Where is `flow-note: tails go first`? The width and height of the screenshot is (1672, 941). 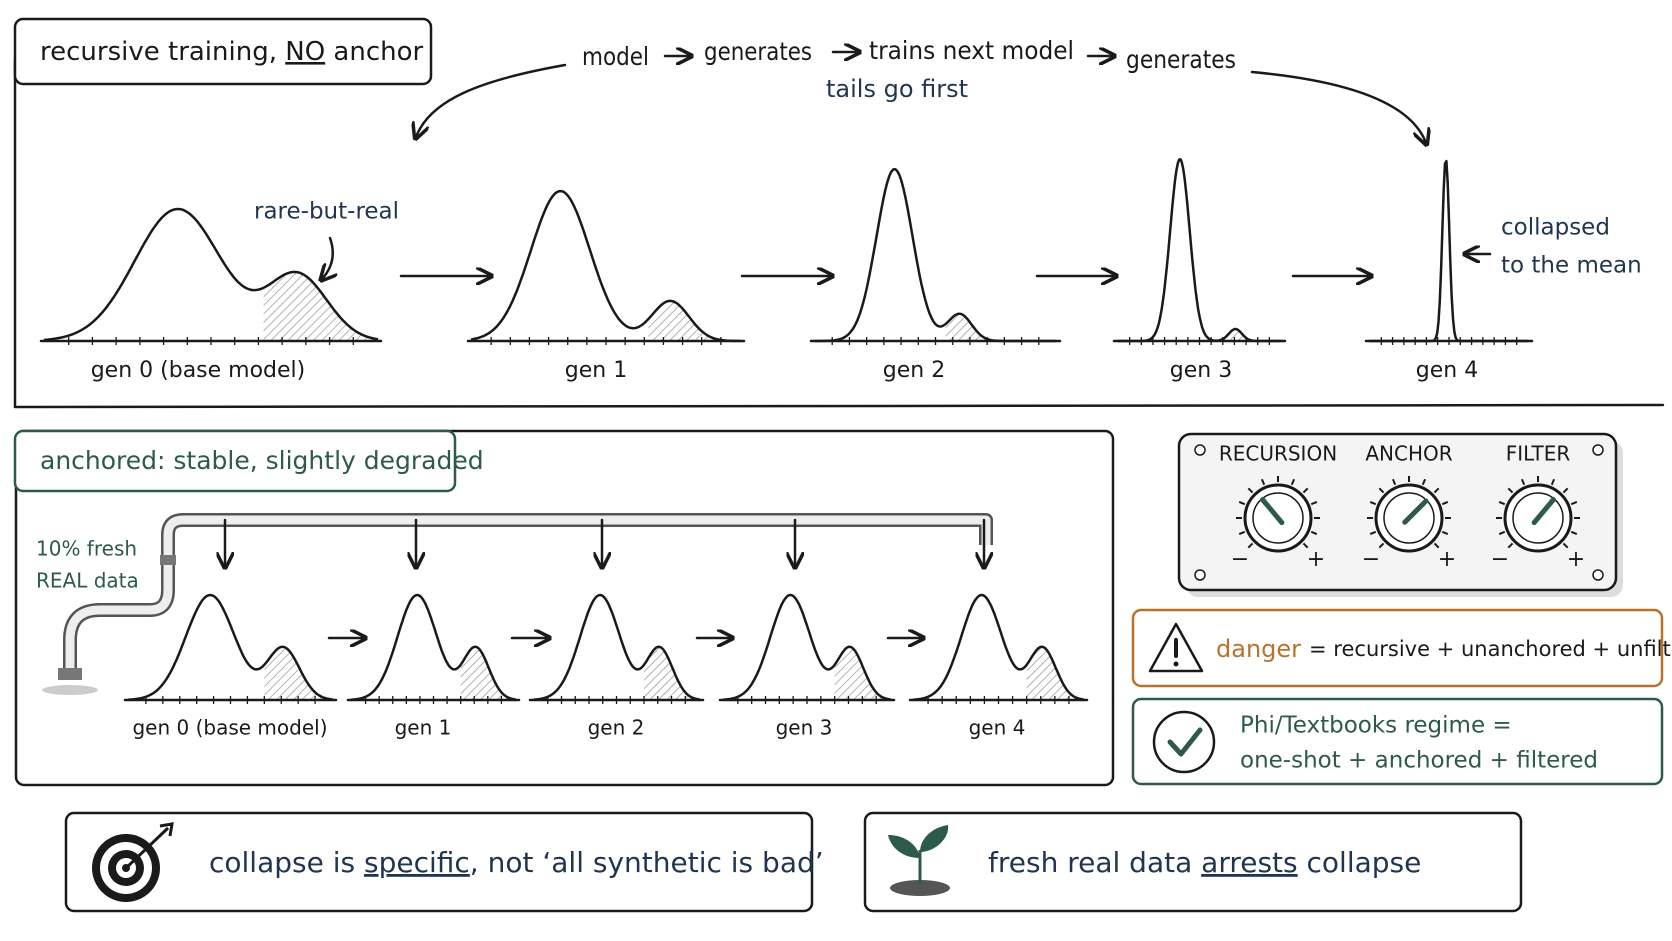 flow-note: tails go first is located at coordinates (897, 89).